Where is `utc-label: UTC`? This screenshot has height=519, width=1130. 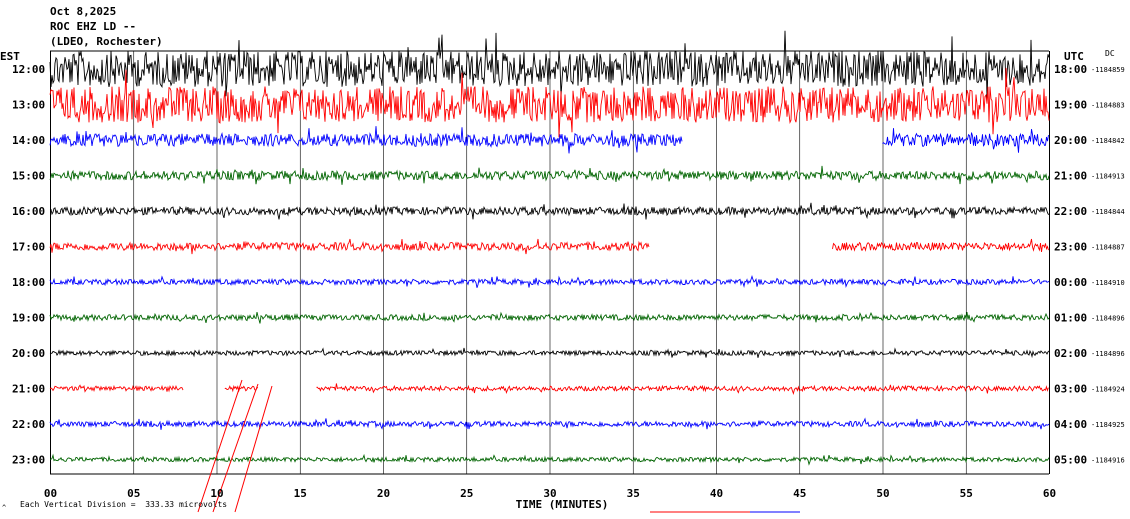 utc-label: UTC is located at coordinates (1074, 56).